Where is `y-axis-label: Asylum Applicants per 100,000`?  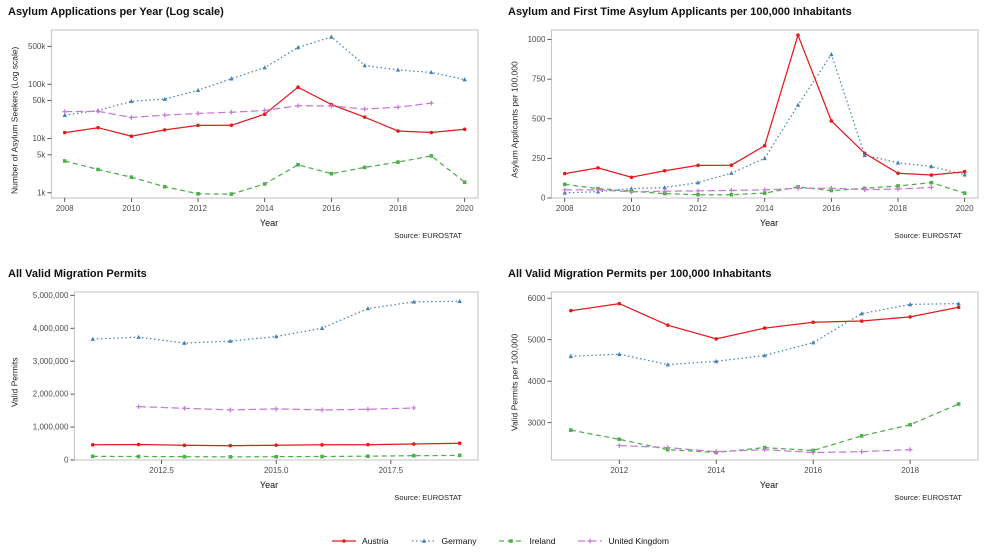 y-axis-label: Asylum Applicants per 100,000 is located at coordinates (514, 120).